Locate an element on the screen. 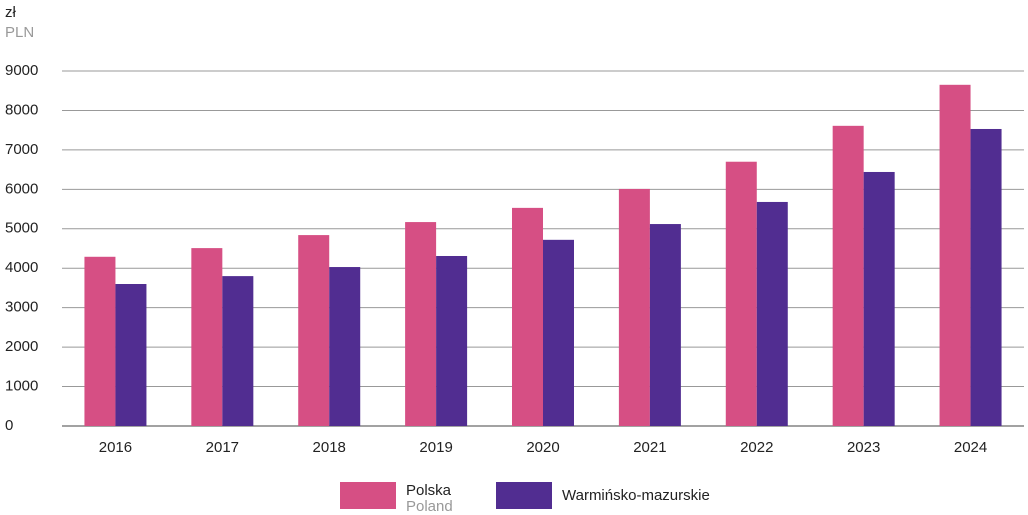  y-tick-label: 0 is located at coordinates (9, 425).